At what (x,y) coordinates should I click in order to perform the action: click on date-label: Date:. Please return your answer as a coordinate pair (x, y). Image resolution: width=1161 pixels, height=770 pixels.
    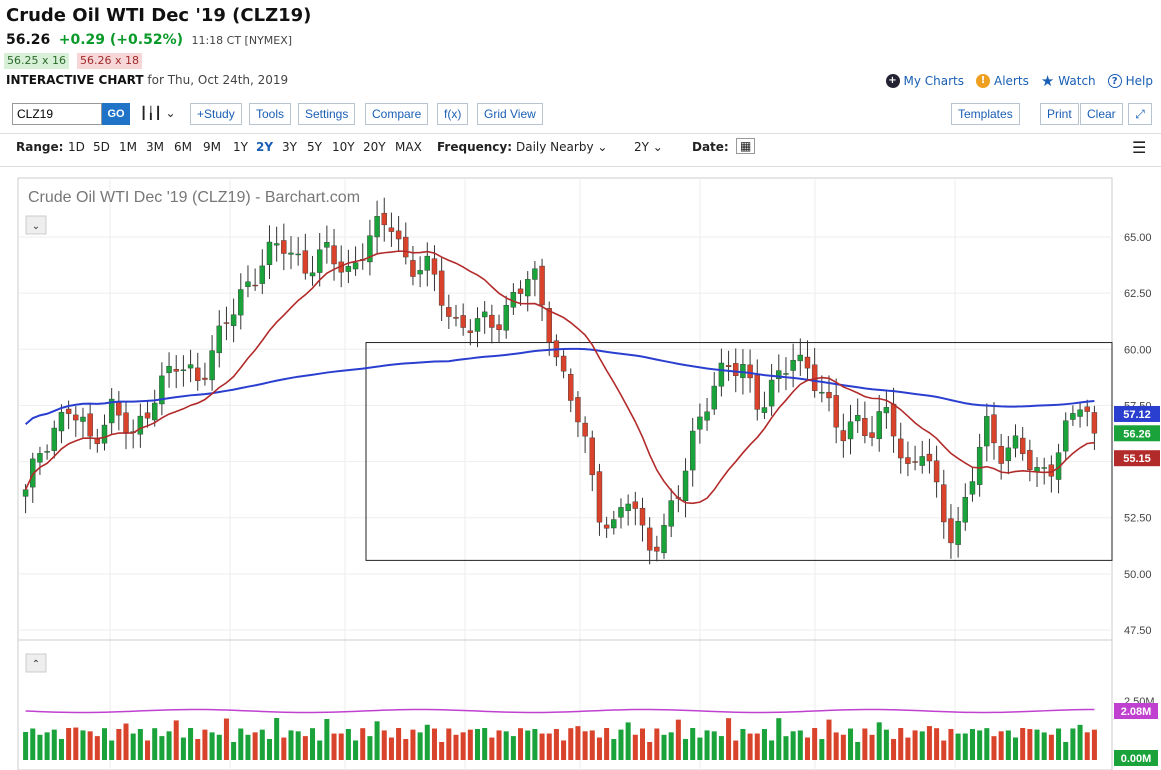
    Looking at the image, I should click on (710, 147).